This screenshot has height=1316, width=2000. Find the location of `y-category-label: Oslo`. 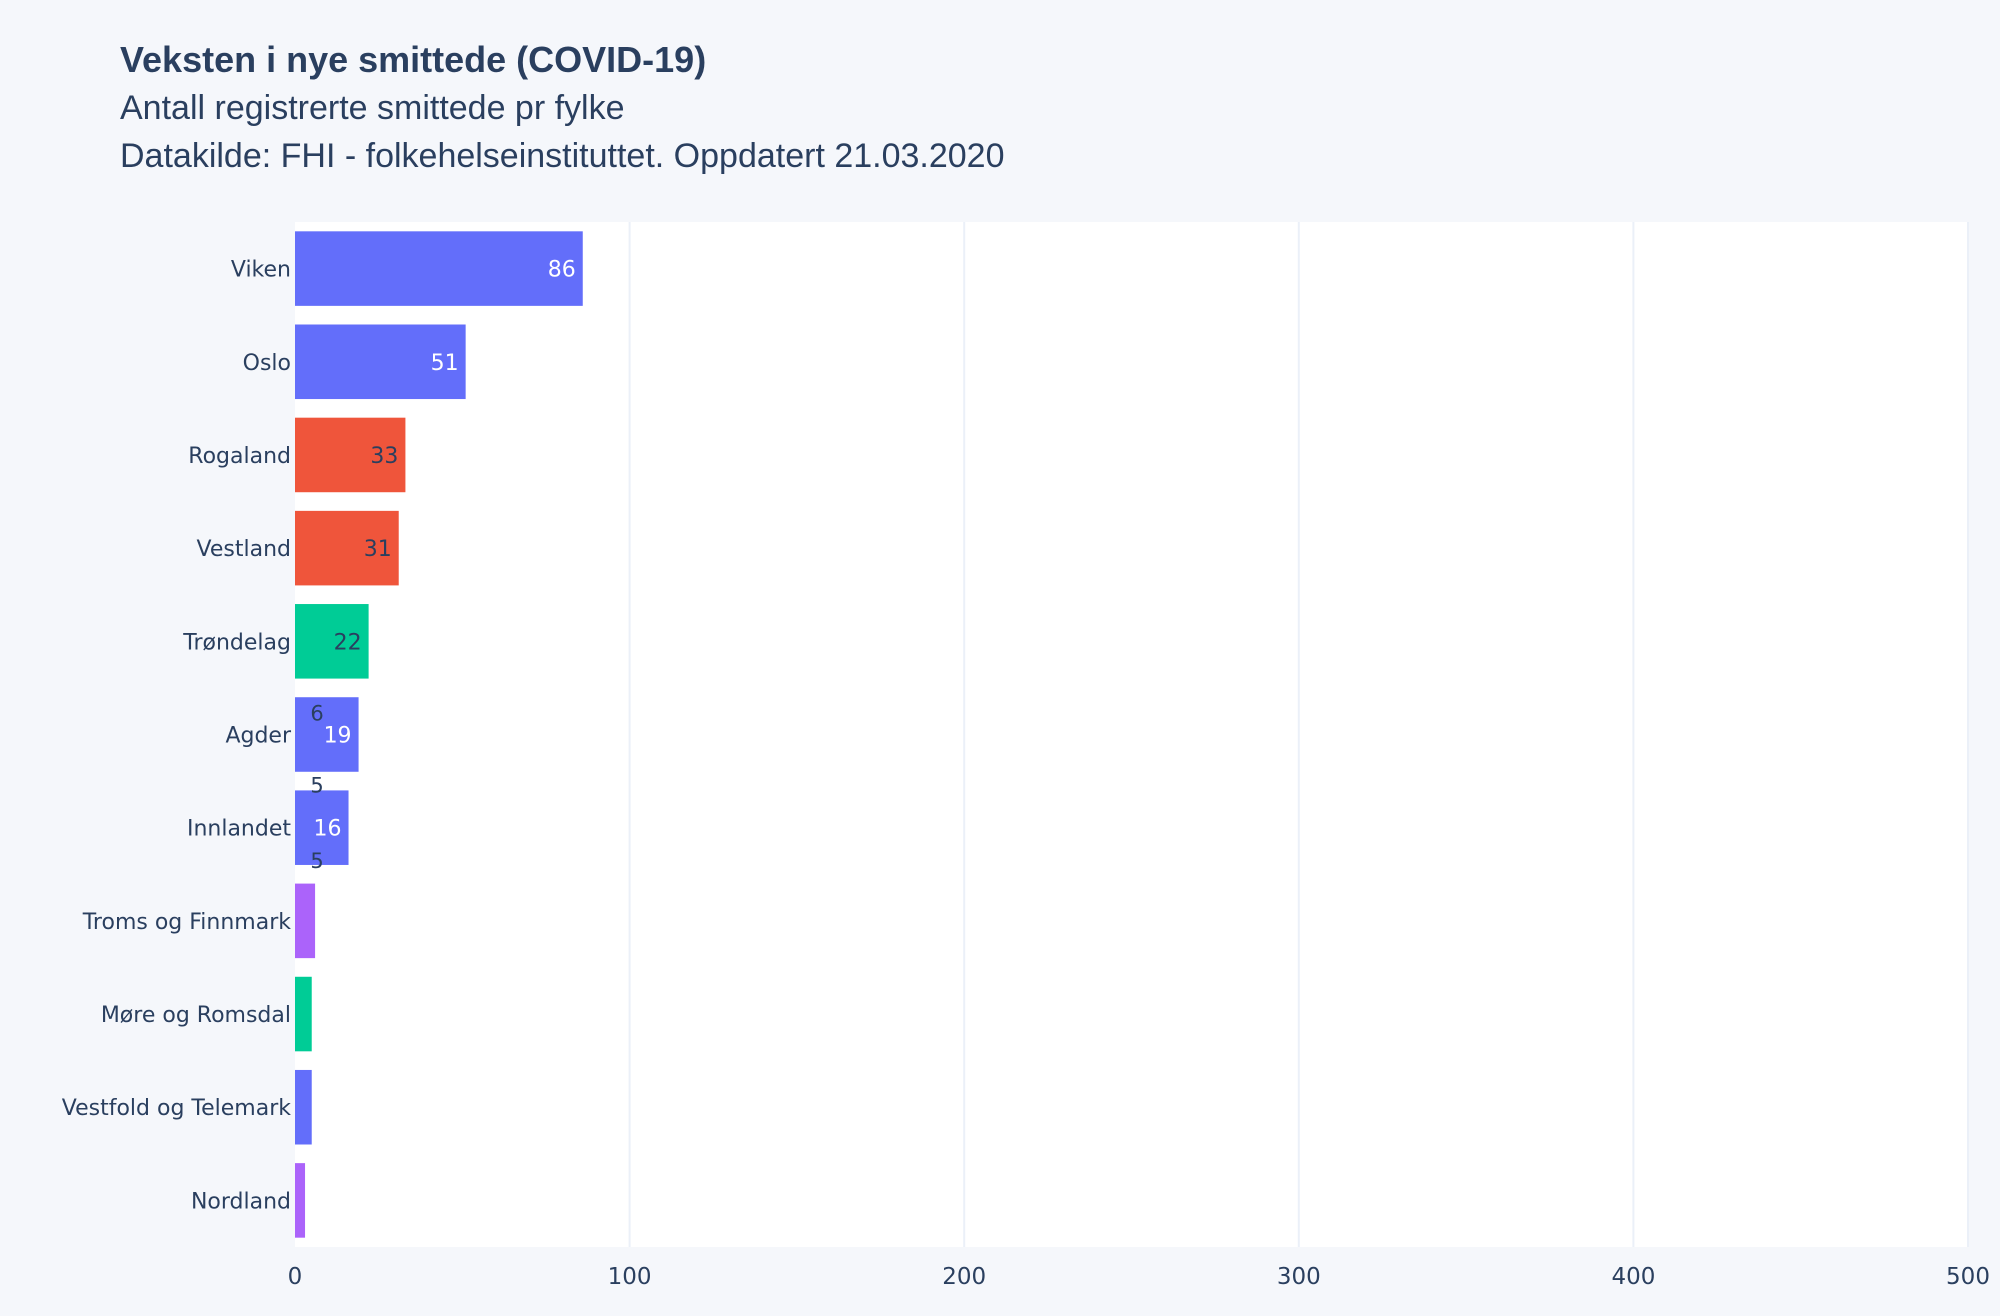

y-category-label: Oslo is located at coordinates (267, 363).